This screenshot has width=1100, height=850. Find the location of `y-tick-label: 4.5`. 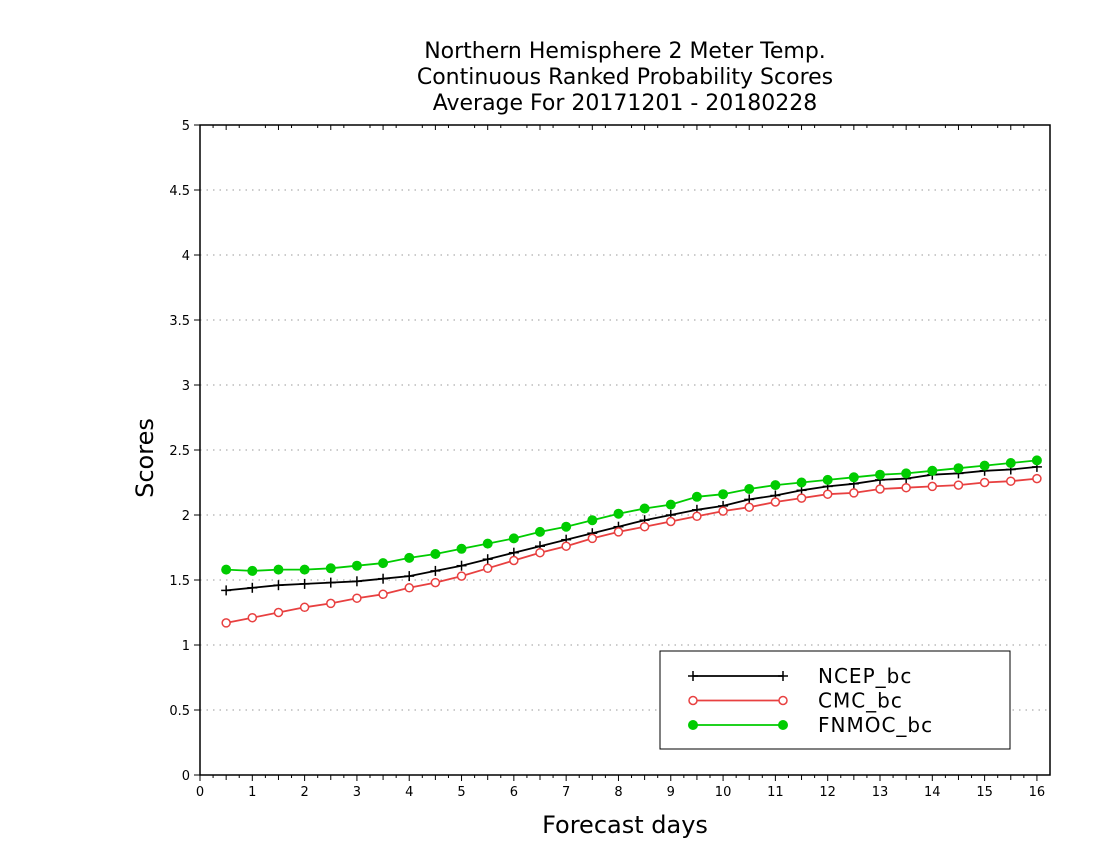

y-tick-label: 4.5 is located at coordinates (179, 191).